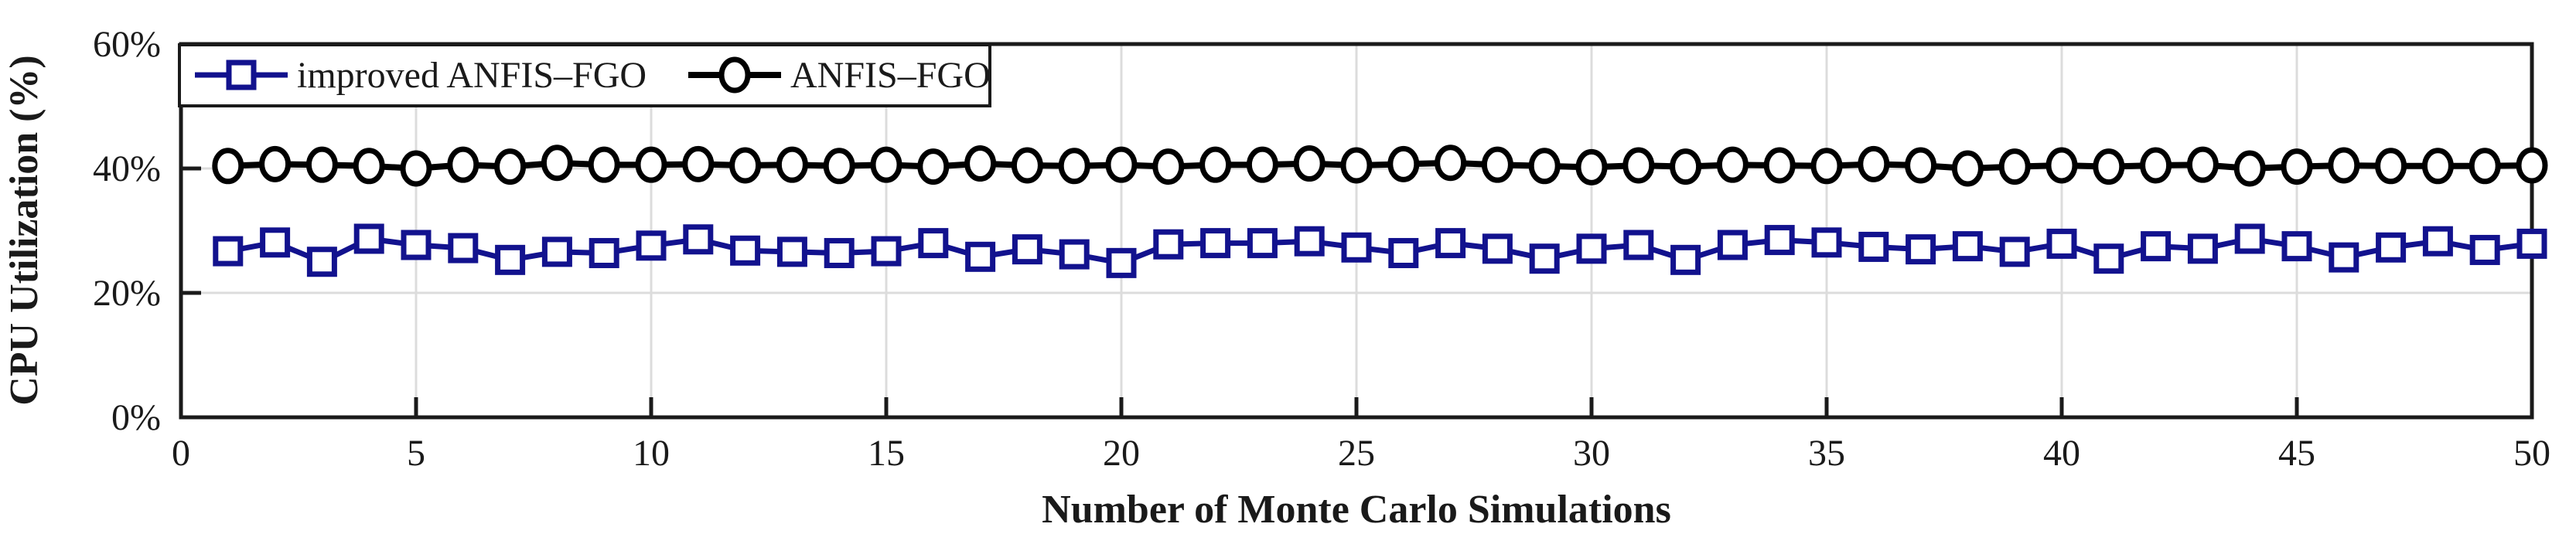  I want to click on legend: improved ANFIS–FGO ANFIS–FGO, so click(584, 75).